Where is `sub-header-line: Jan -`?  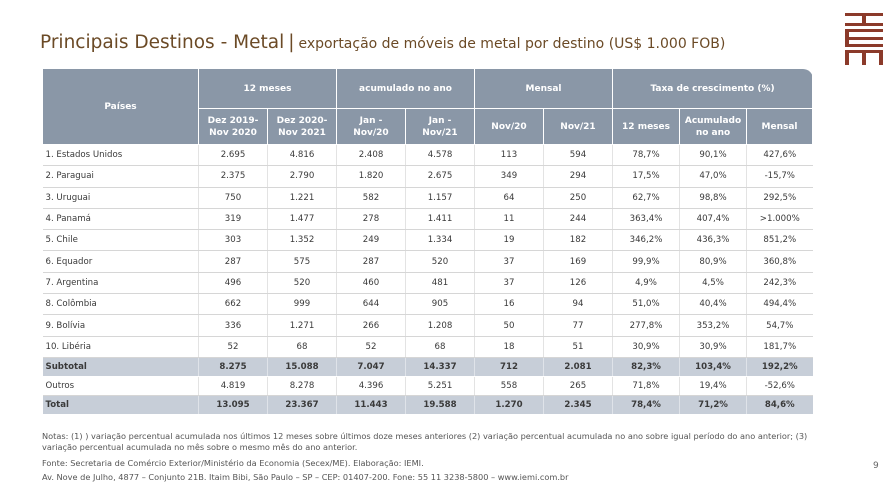
sub-header-line: Jan - is located at coordinates (440, 120).